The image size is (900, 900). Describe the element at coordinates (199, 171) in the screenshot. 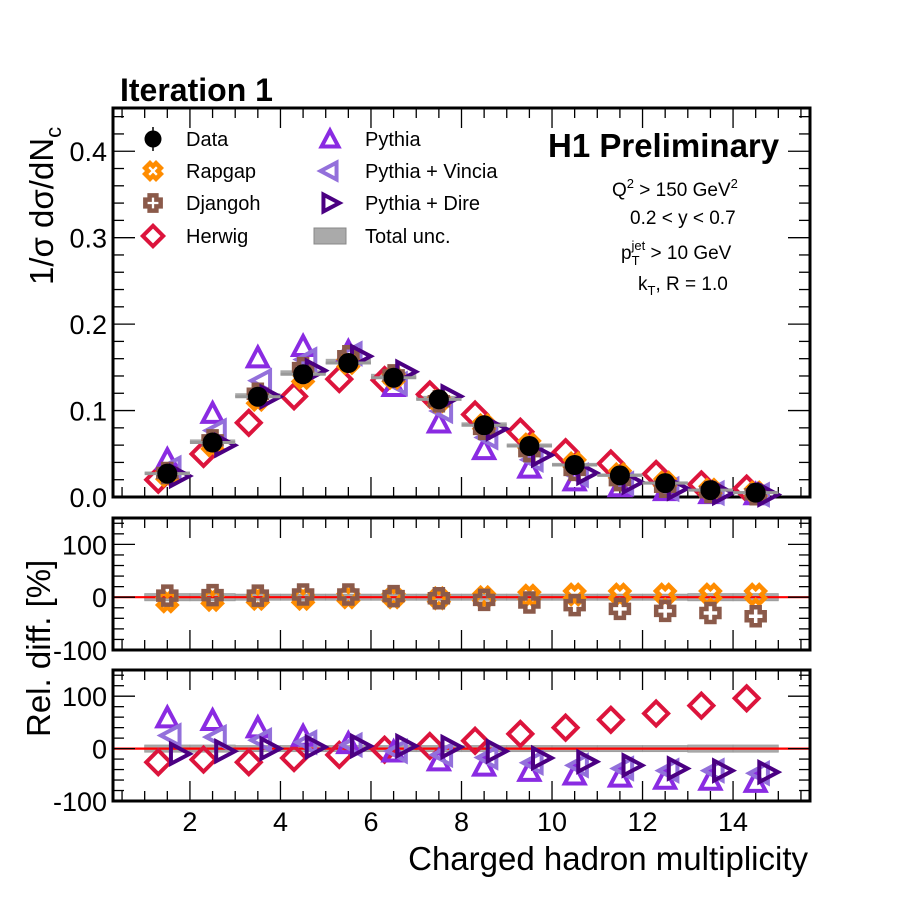

I see `legend-entry: Rapgap` at that location.